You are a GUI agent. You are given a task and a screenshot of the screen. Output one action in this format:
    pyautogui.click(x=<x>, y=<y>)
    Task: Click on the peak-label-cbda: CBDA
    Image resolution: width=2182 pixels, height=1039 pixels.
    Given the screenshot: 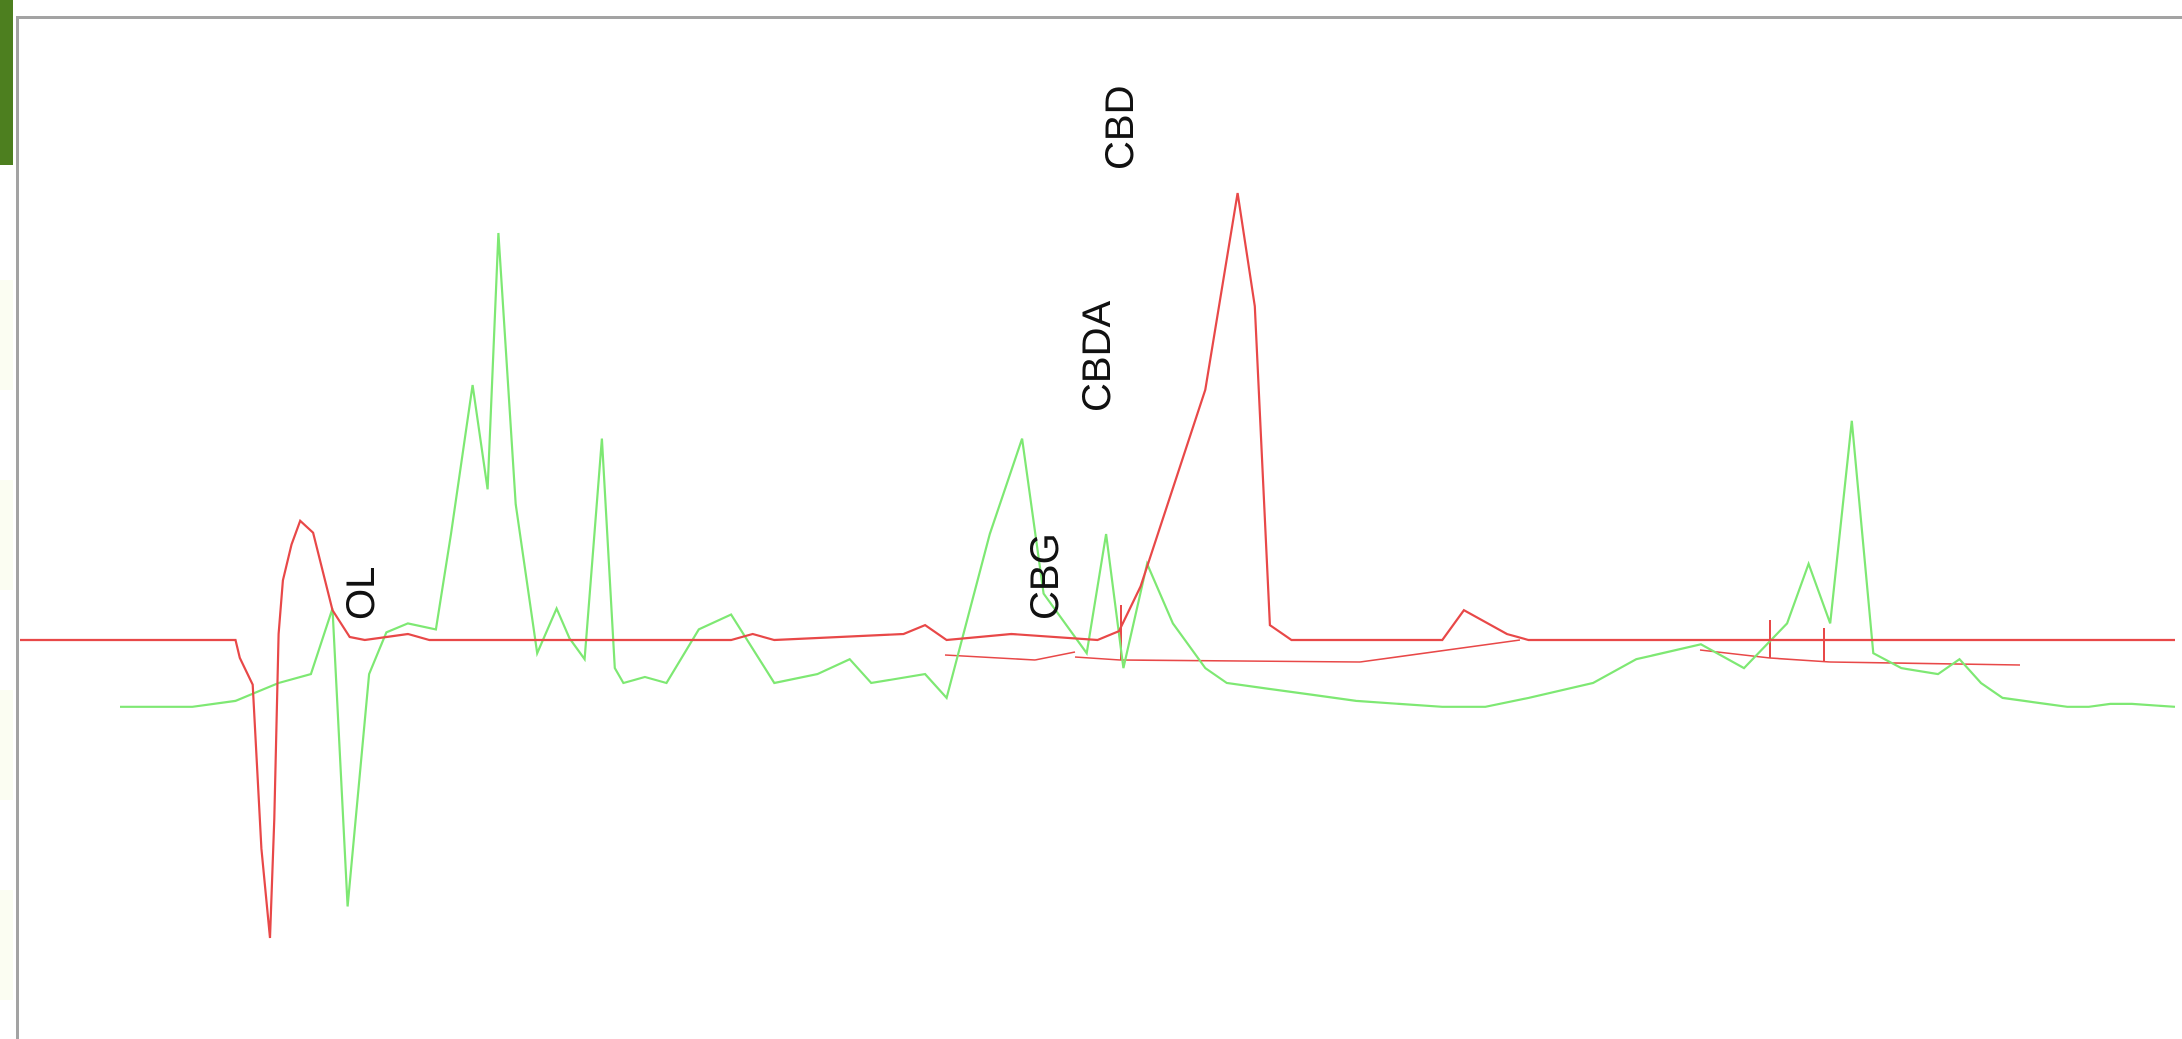 What is the action you would take?
    pyautogui.click(x=1097, y=356)
    